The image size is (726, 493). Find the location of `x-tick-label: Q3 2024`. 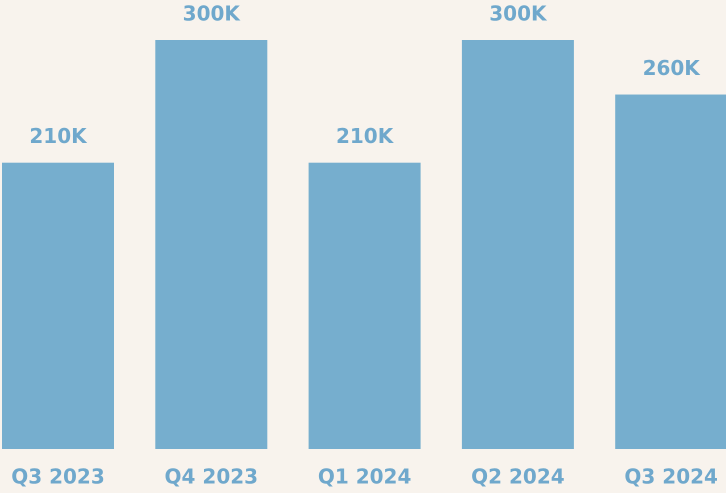

x-tick-label: Q3 2024 is located at coordinates (671, 477).